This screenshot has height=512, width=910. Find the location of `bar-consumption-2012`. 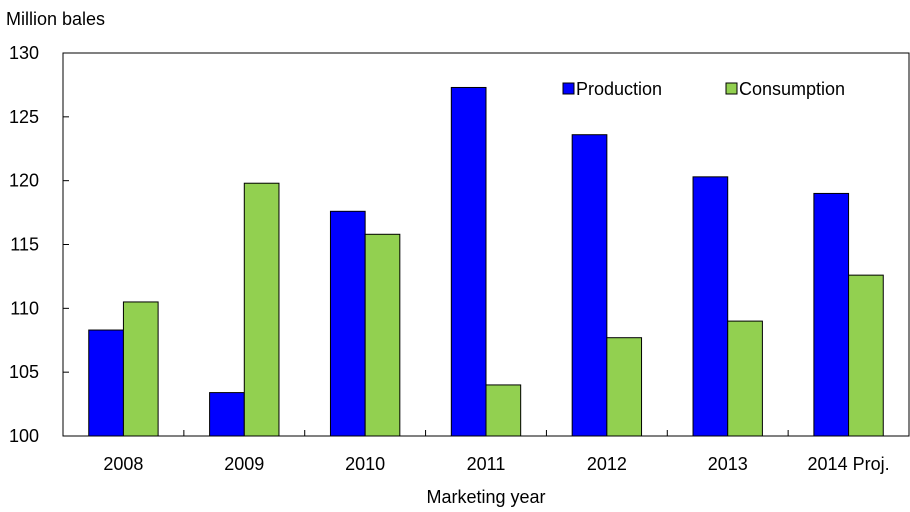

bar-consumption-2012 is located at coordinates (624, 387).